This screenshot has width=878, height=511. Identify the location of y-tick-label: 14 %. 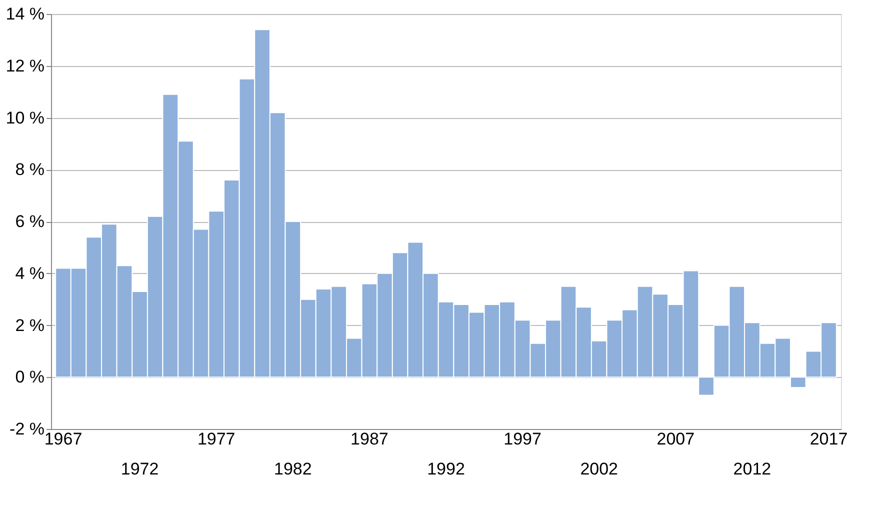
(25, 14).